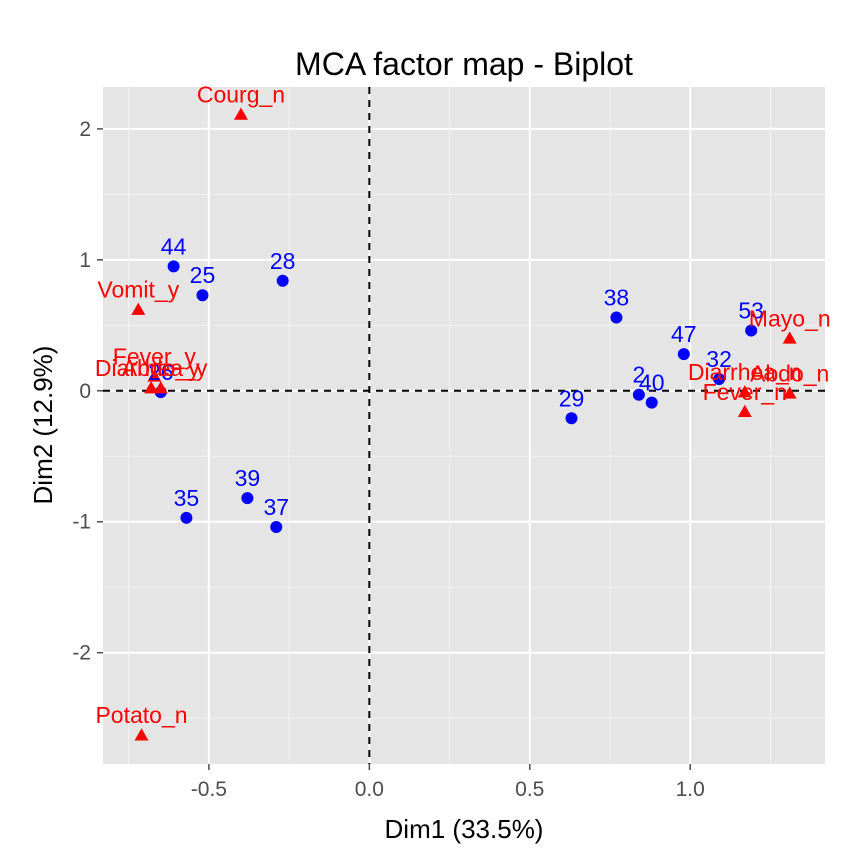  Describe the element at coordinates (81, 522) in the screenshot. I see `y-tick-label: -1` at that location.